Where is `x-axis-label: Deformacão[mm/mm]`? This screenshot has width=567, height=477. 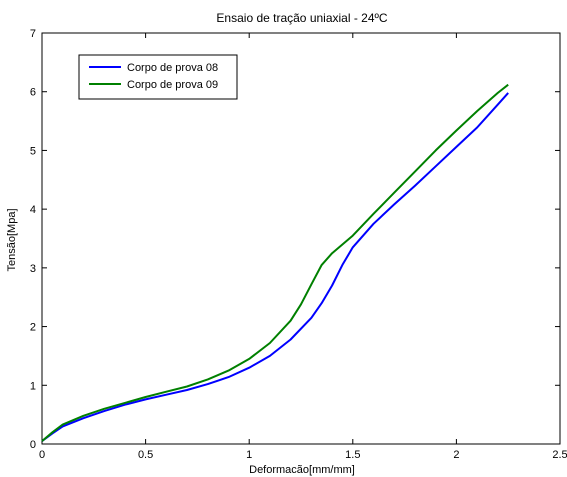
x-axis-label: Deformacão[mm/mm] is located at coordinates (302, 470).